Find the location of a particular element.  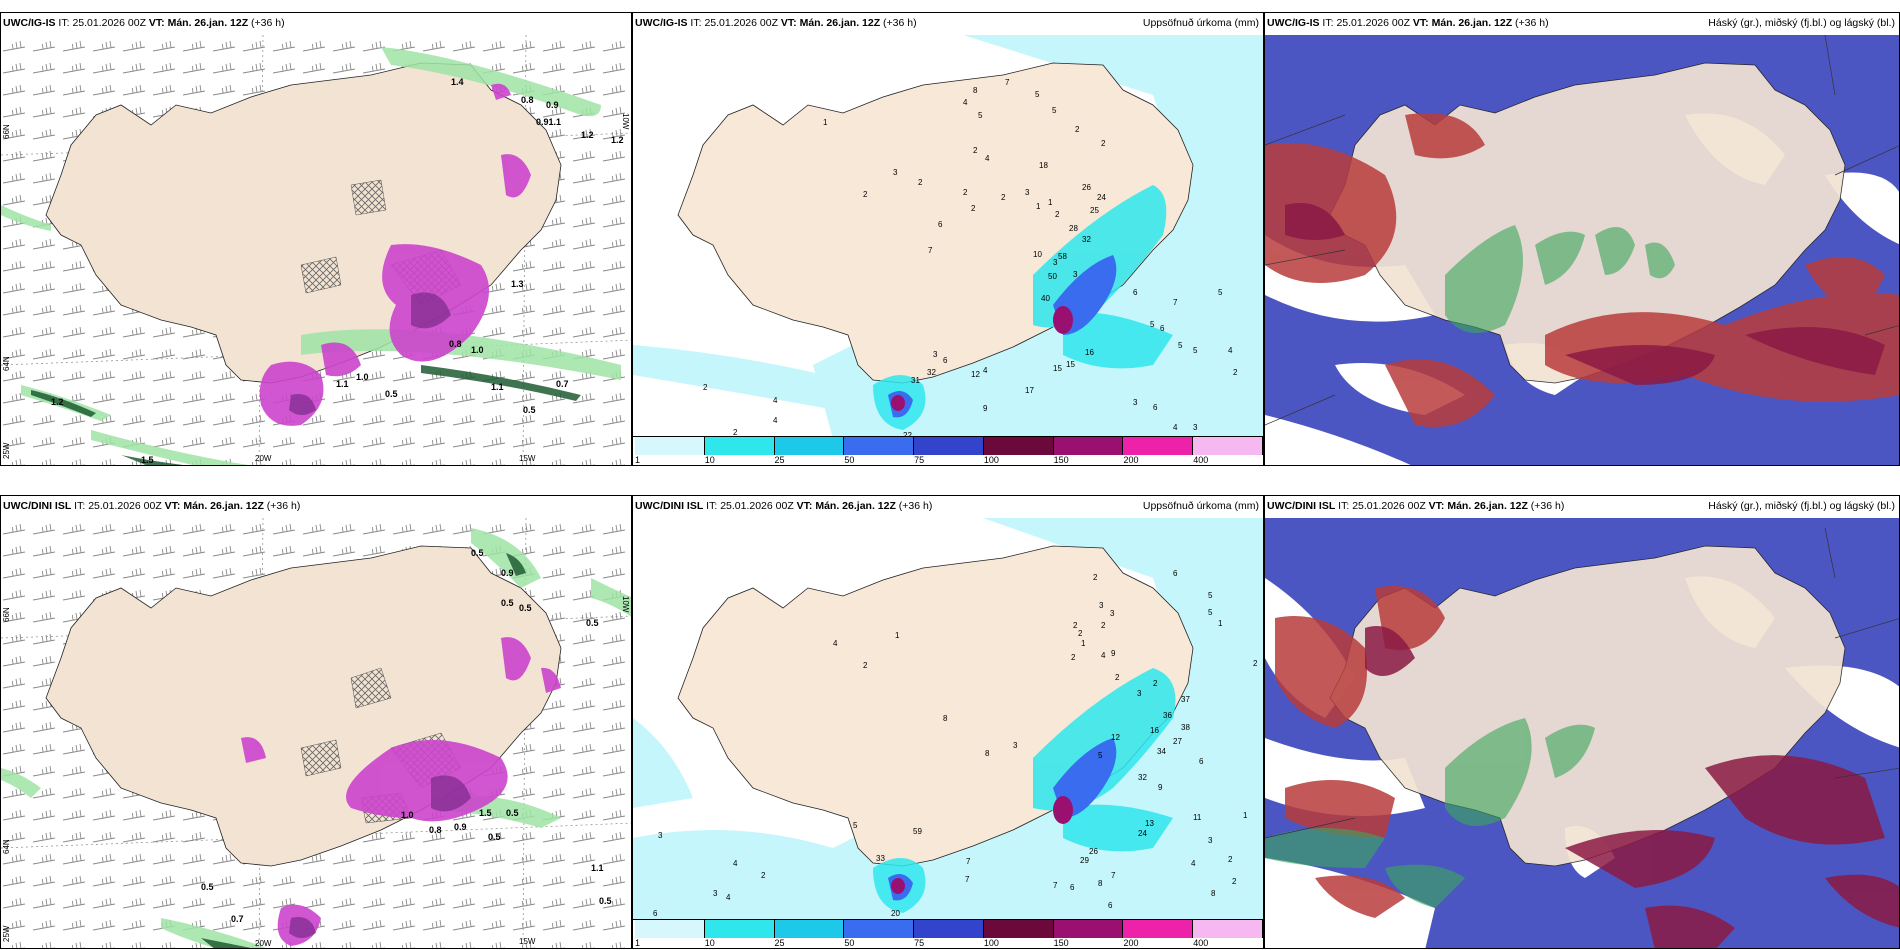

svg-text: 13 is located at coordinates (1149, 823).